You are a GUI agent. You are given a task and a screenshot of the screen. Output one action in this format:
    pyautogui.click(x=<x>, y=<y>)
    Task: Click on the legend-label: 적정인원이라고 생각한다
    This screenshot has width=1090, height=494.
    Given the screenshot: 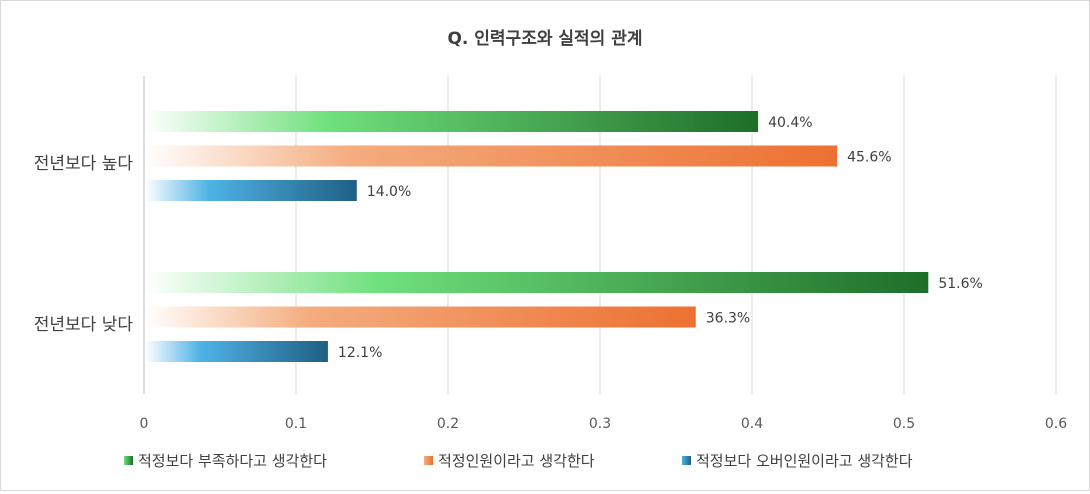 What is the action you would take?
    pyautogui.click(x=516, y=461)
    